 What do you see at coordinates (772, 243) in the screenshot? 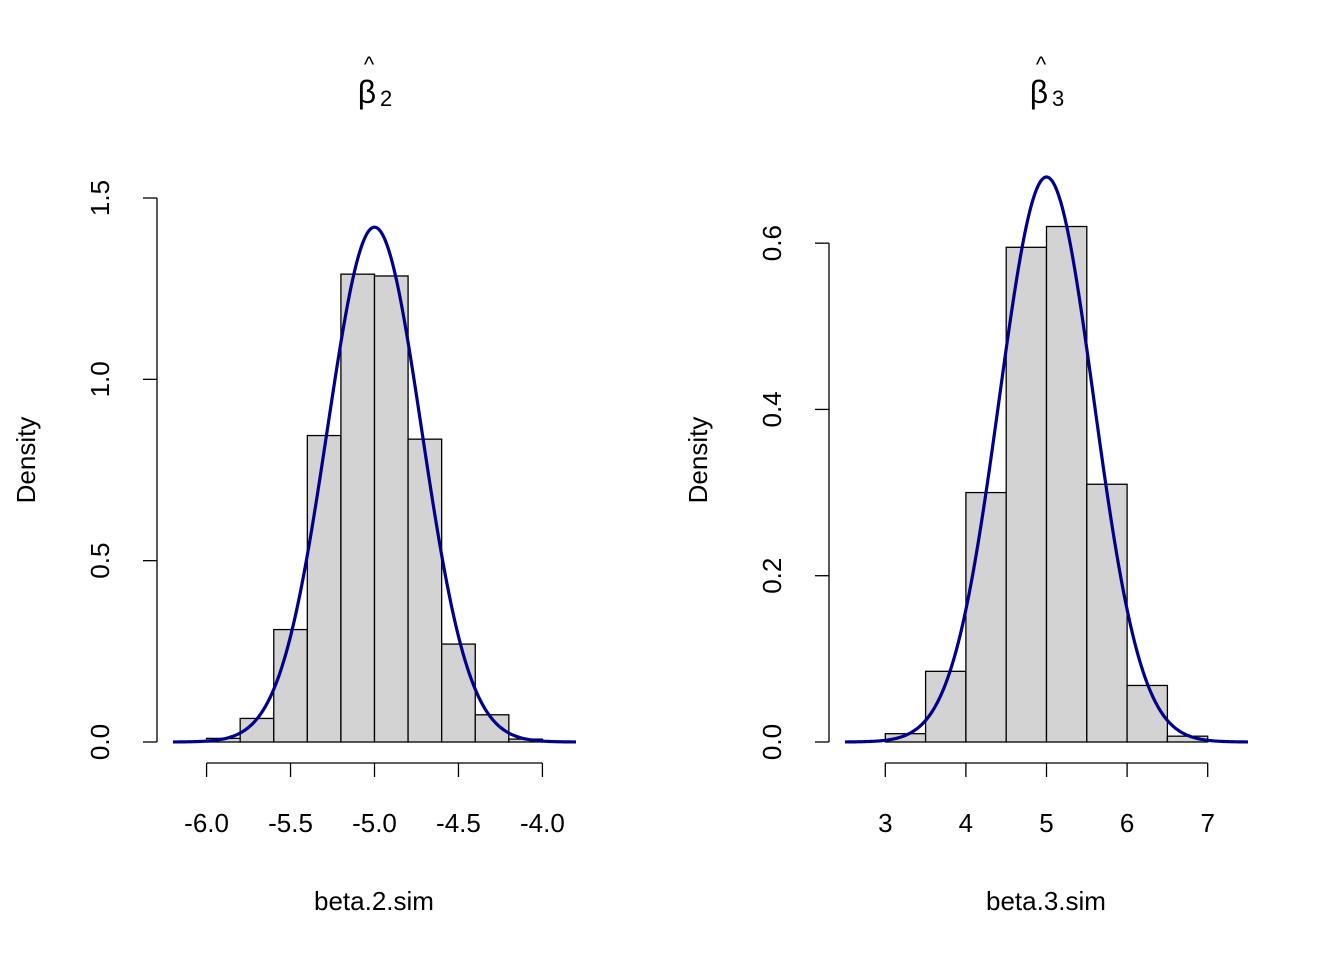
I see `y-tick-label: 0.6` at bounding box center [772, 243].